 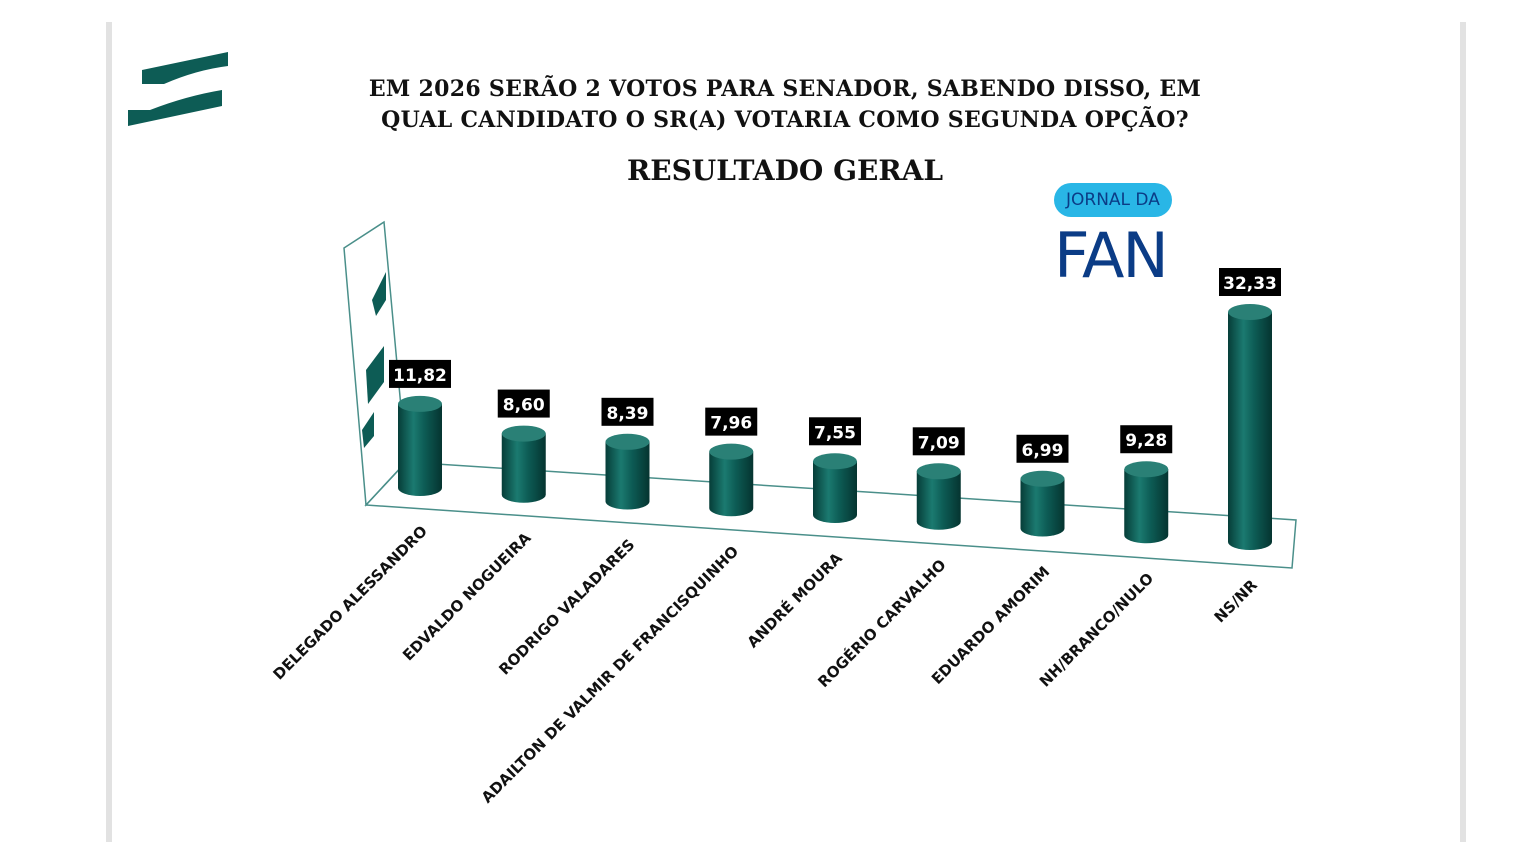 I want to click on category-label-7: NH/BRANCO/NULO, so click(x=1096, y=629).